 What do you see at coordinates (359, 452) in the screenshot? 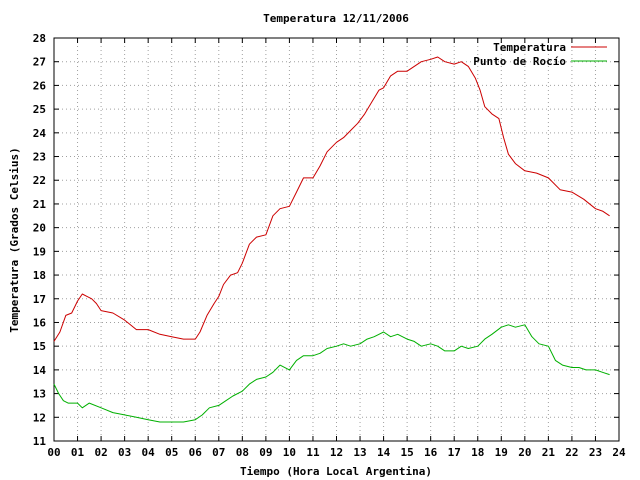
I see `x-tick-label: 13` at bounding box center [359, 452].